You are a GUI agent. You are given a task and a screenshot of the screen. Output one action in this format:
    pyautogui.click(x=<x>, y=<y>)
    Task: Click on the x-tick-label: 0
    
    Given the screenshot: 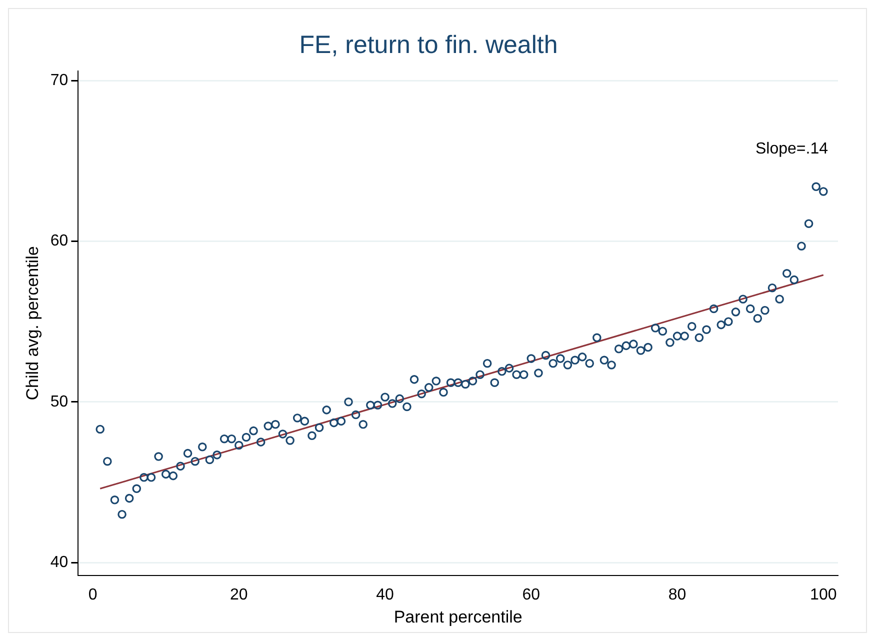 What is the action you would take?
    pyautogui.click(x=93, y=595)
    